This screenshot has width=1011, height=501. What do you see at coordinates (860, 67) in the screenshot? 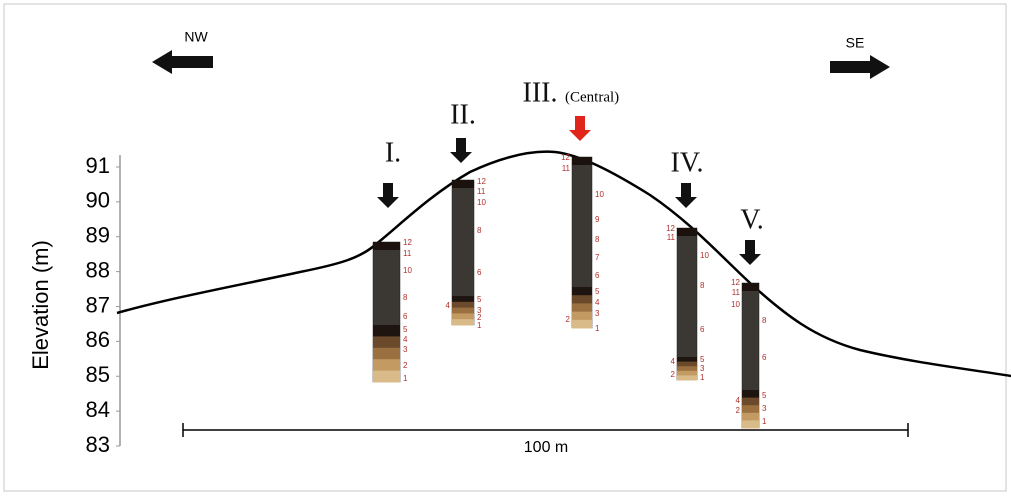
I see `arrow-se` at bounding box center [860, 67].